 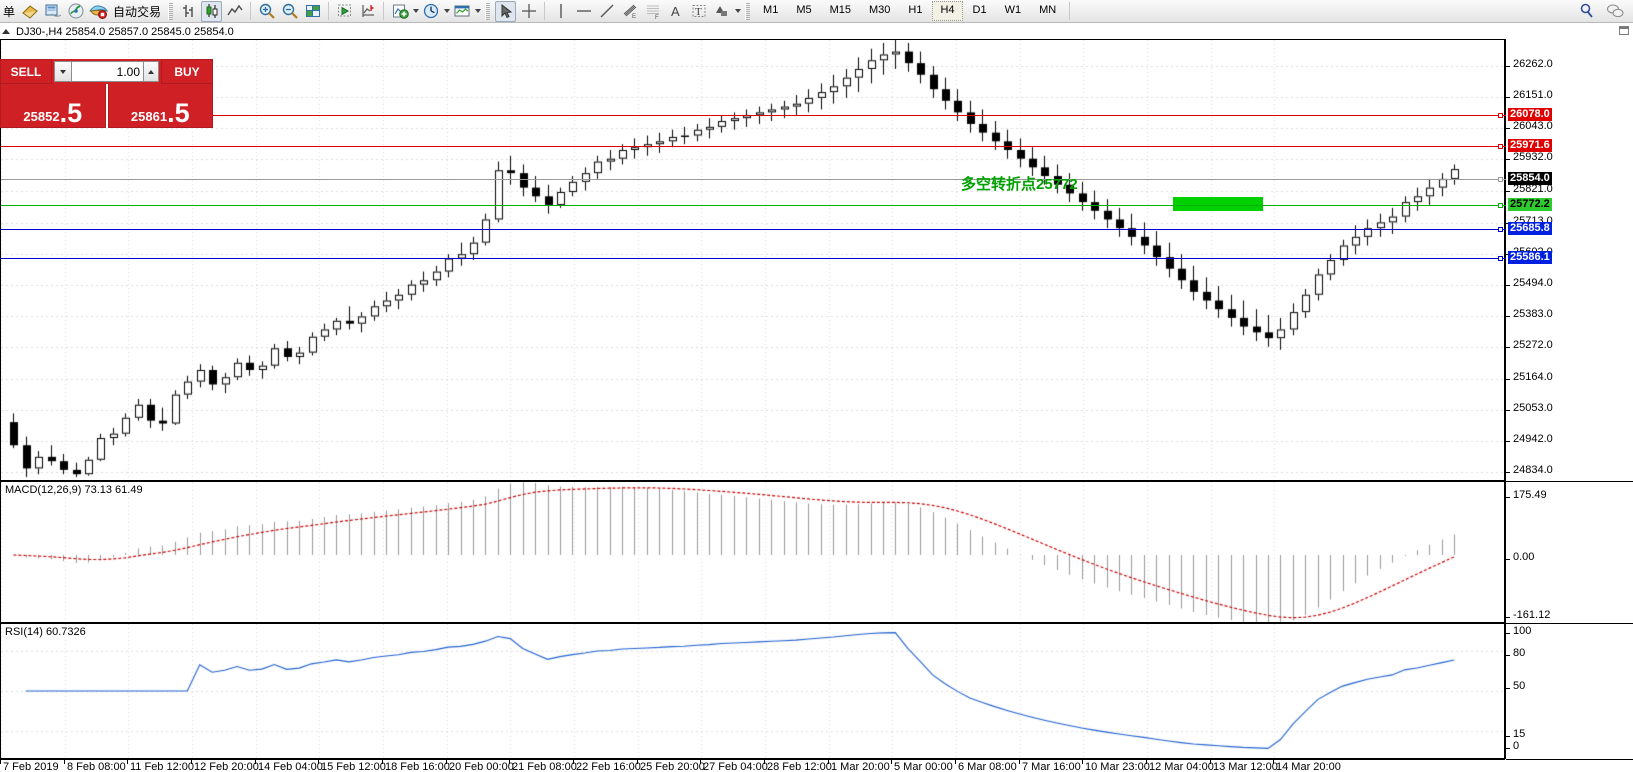 What do you see at coordinates (1181, 766) in the screenshot?
I see `time-scale-tick-label: 12 Mar 04:00` at bounding box center [1181, 766].